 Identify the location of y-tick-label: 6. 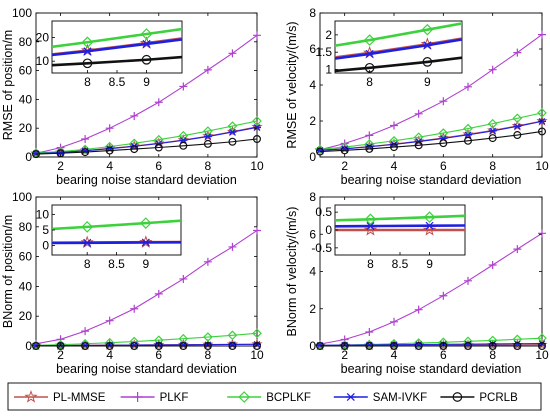
(312, 234).